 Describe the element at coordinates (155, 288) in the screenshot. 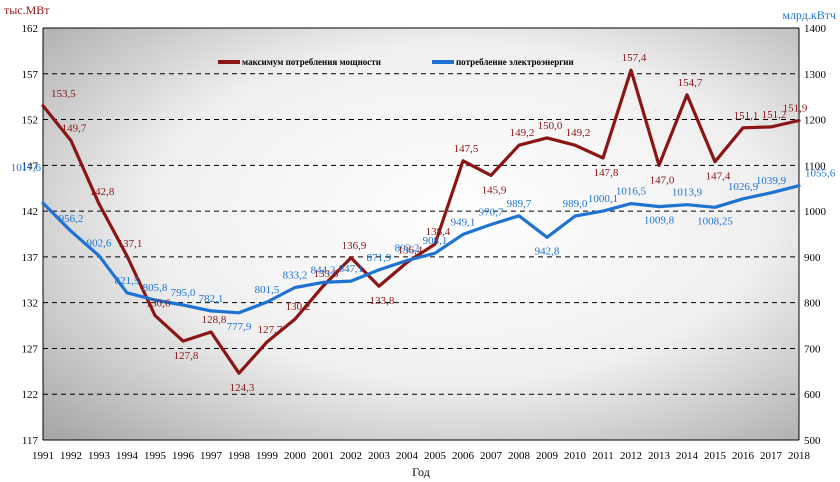

I see `energy-label-4: 805,8` at that location.